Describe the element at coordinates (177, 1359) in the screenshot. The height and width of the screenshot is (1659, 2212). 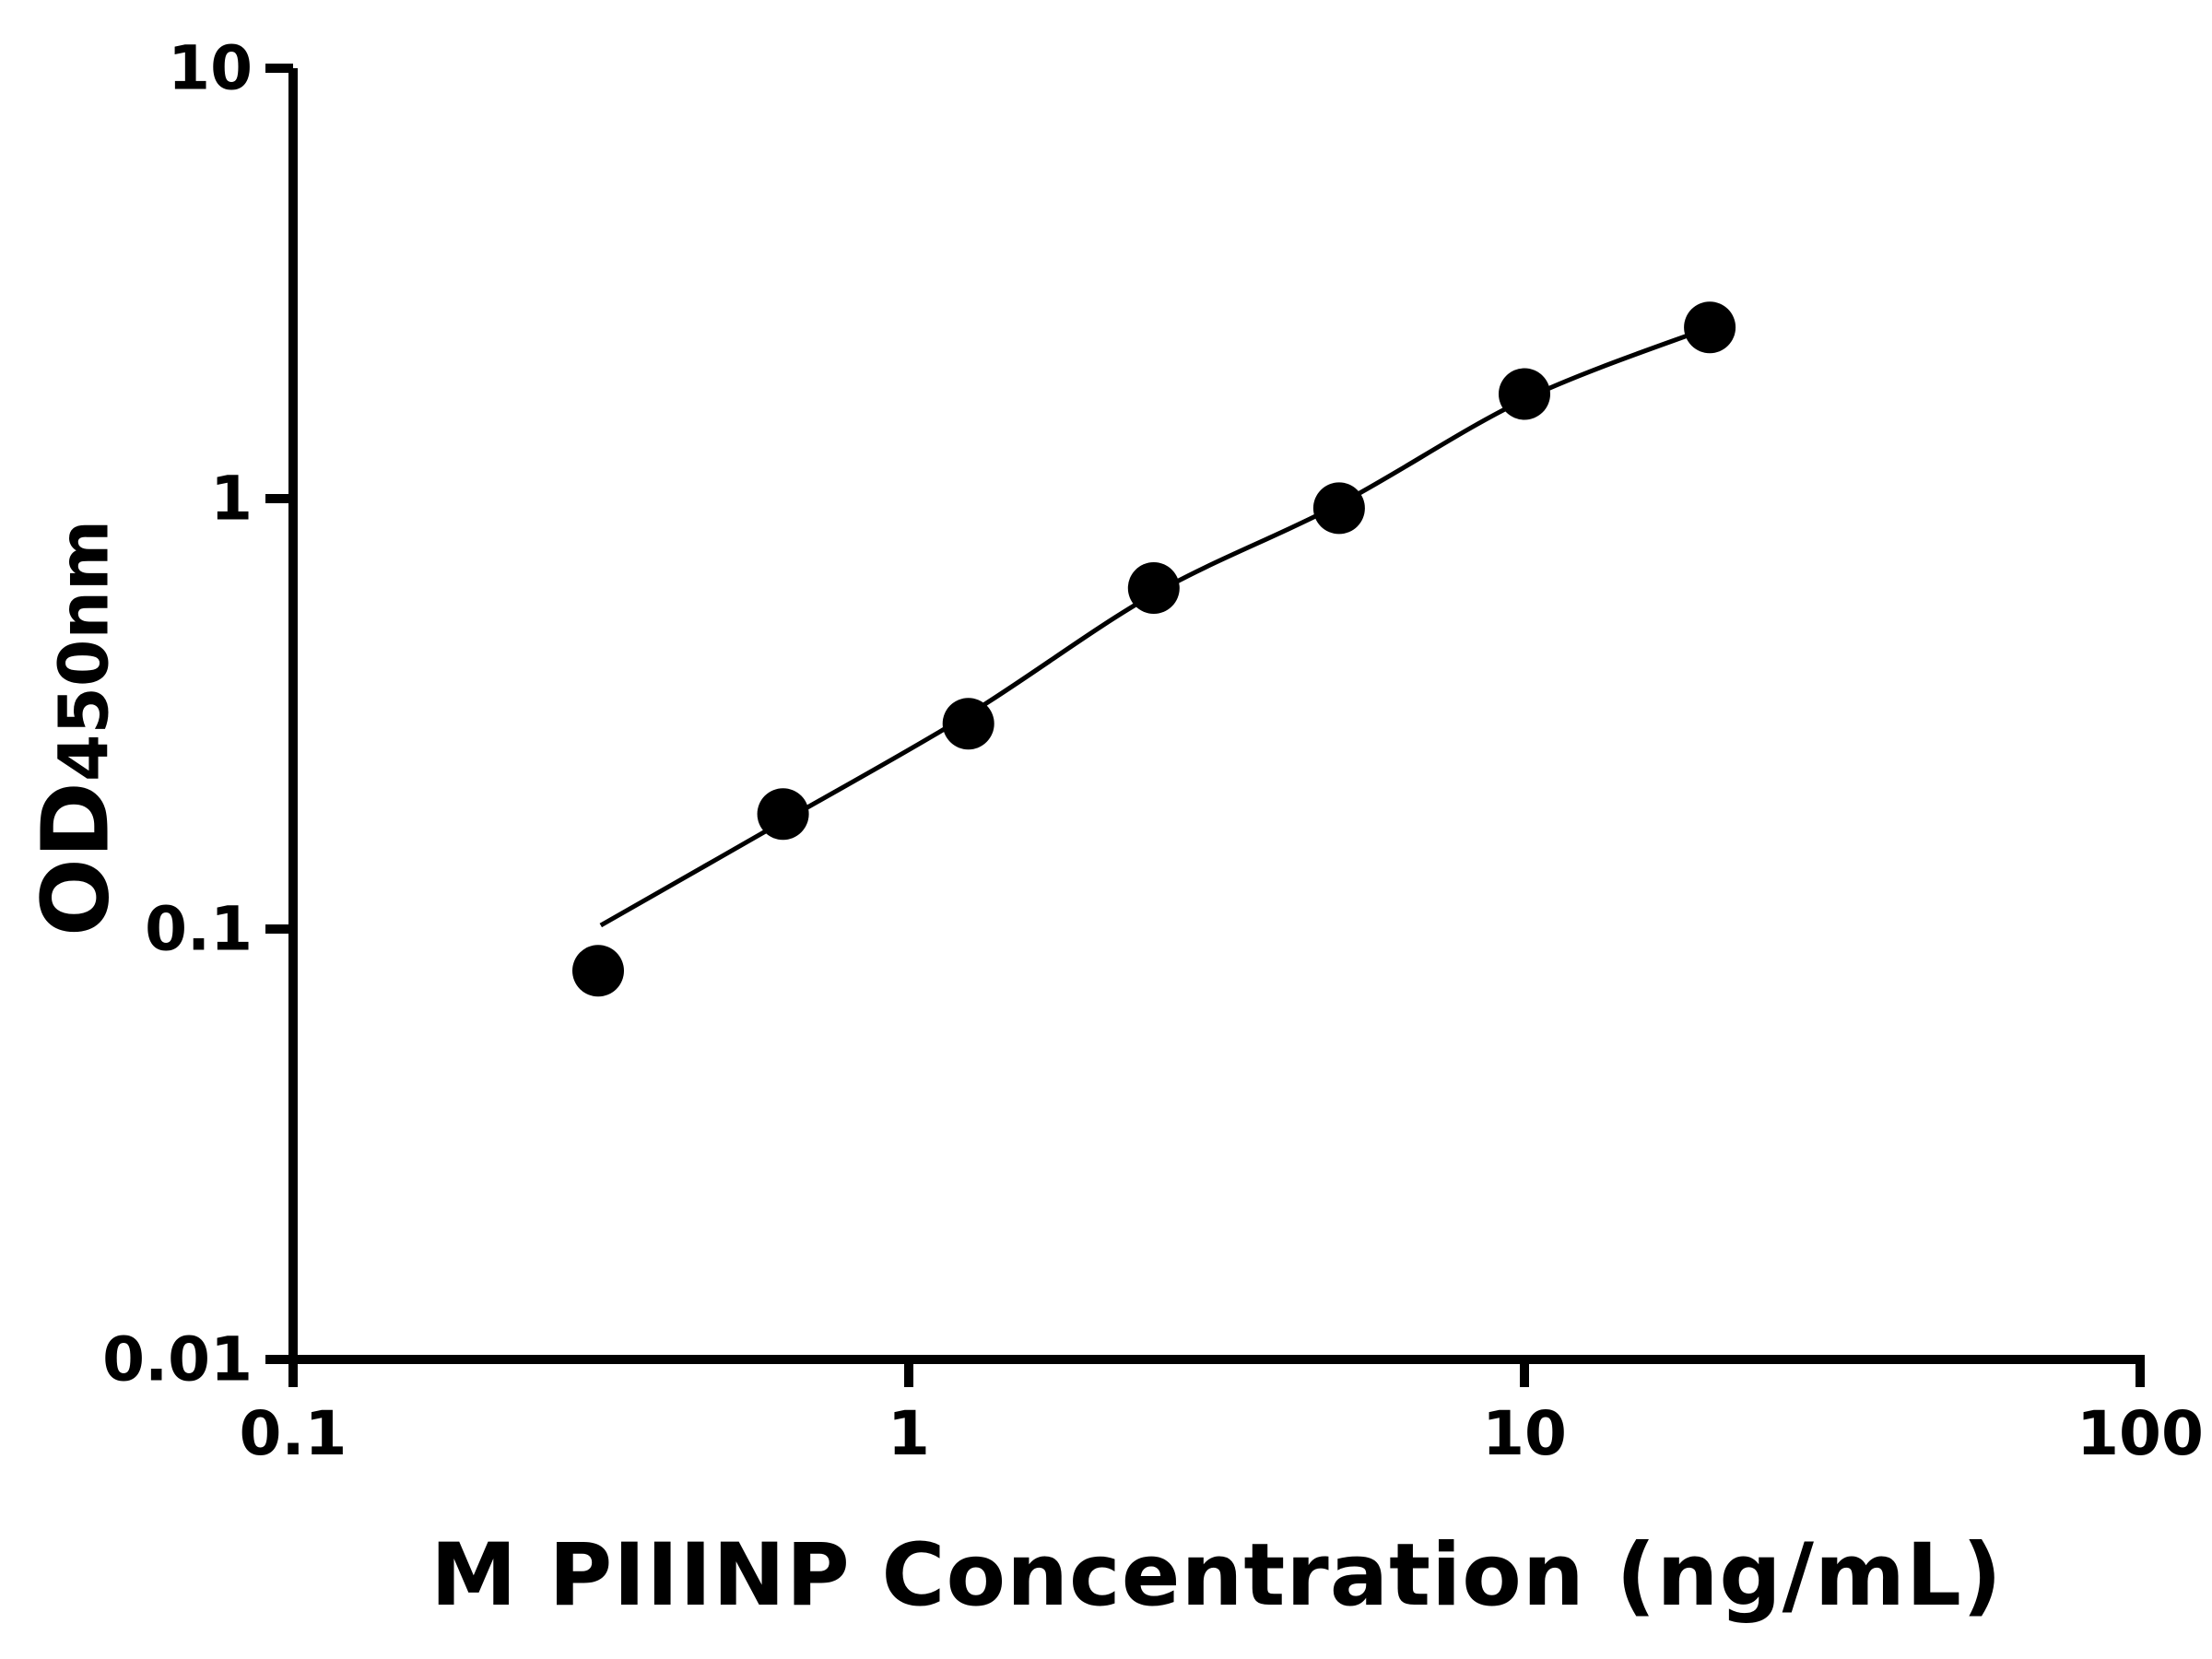
I see `y-tick-label: 0.01` at that location.